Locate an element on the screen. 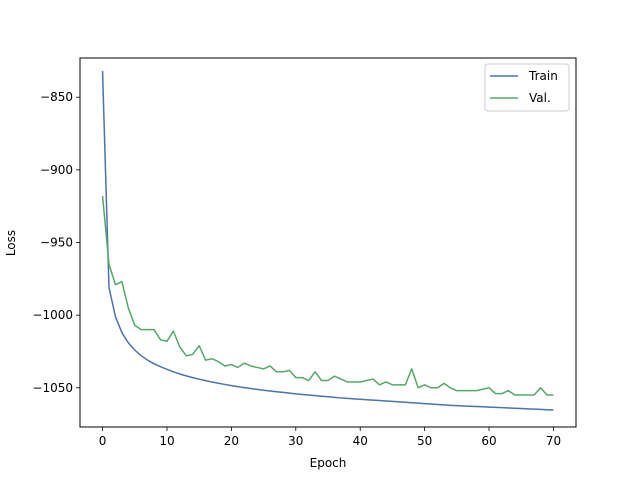 This screenshot has width=640, height=480. y-tick-label: −1050 is located at coordinates (52, 388).